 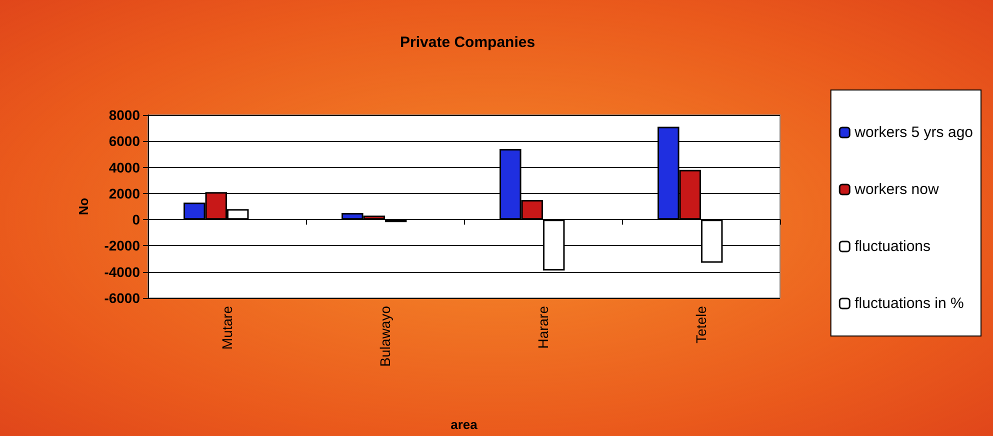 What do you see at coordinates (227, 328) in the screenshot?
I see `x-tick-label: Mutare` at bounding box center [227, 328].